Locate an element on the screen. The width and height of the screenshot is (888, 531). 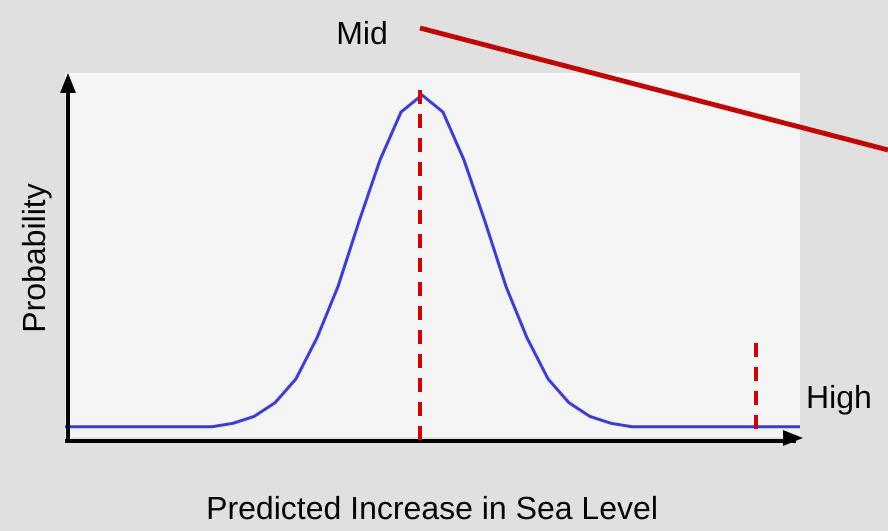
y-axis-title: Probability is located at coordinates (34, 258).